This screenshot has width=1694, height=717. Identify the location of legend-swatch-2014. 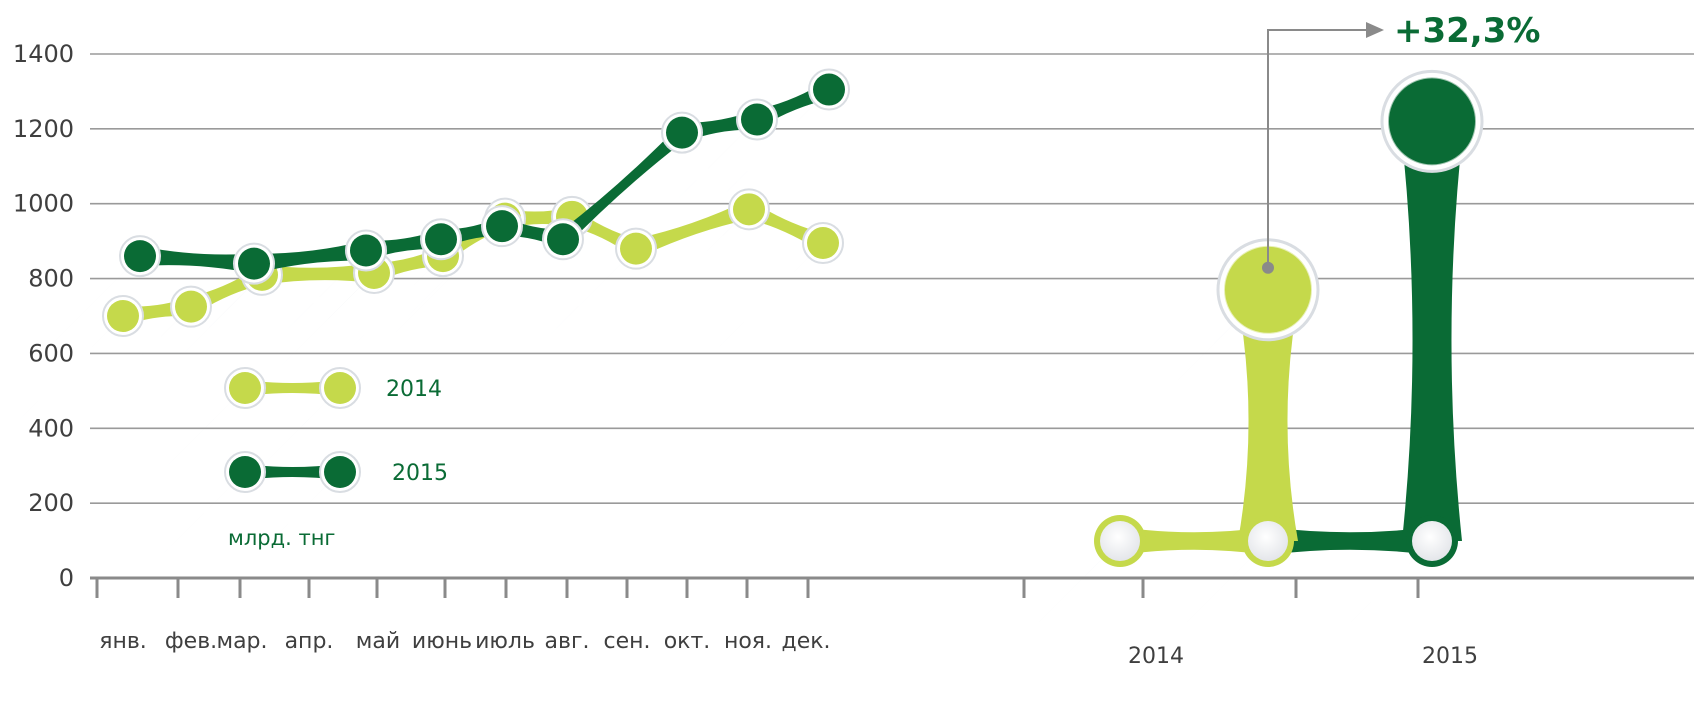
(292, 388).